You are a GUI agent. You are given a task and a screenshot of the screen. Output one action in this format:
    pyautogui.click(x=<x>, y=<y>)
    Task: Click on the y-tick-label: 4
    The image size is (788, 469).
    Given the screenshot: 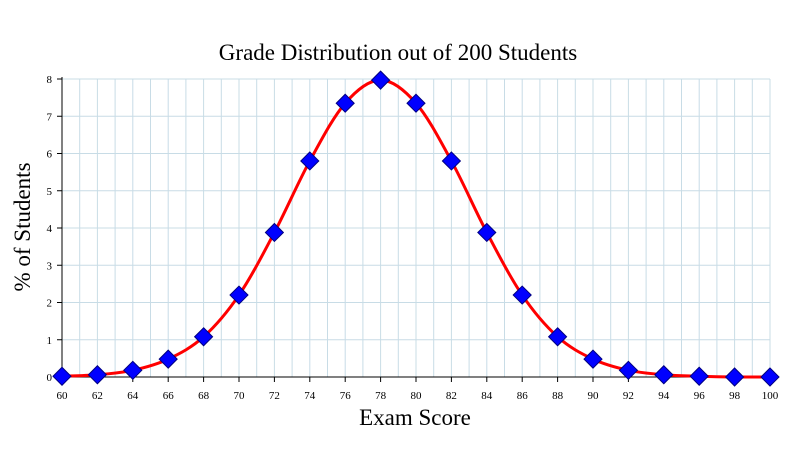 What is the action you would take?
    pyautogui.click(x=50, y=229)
    